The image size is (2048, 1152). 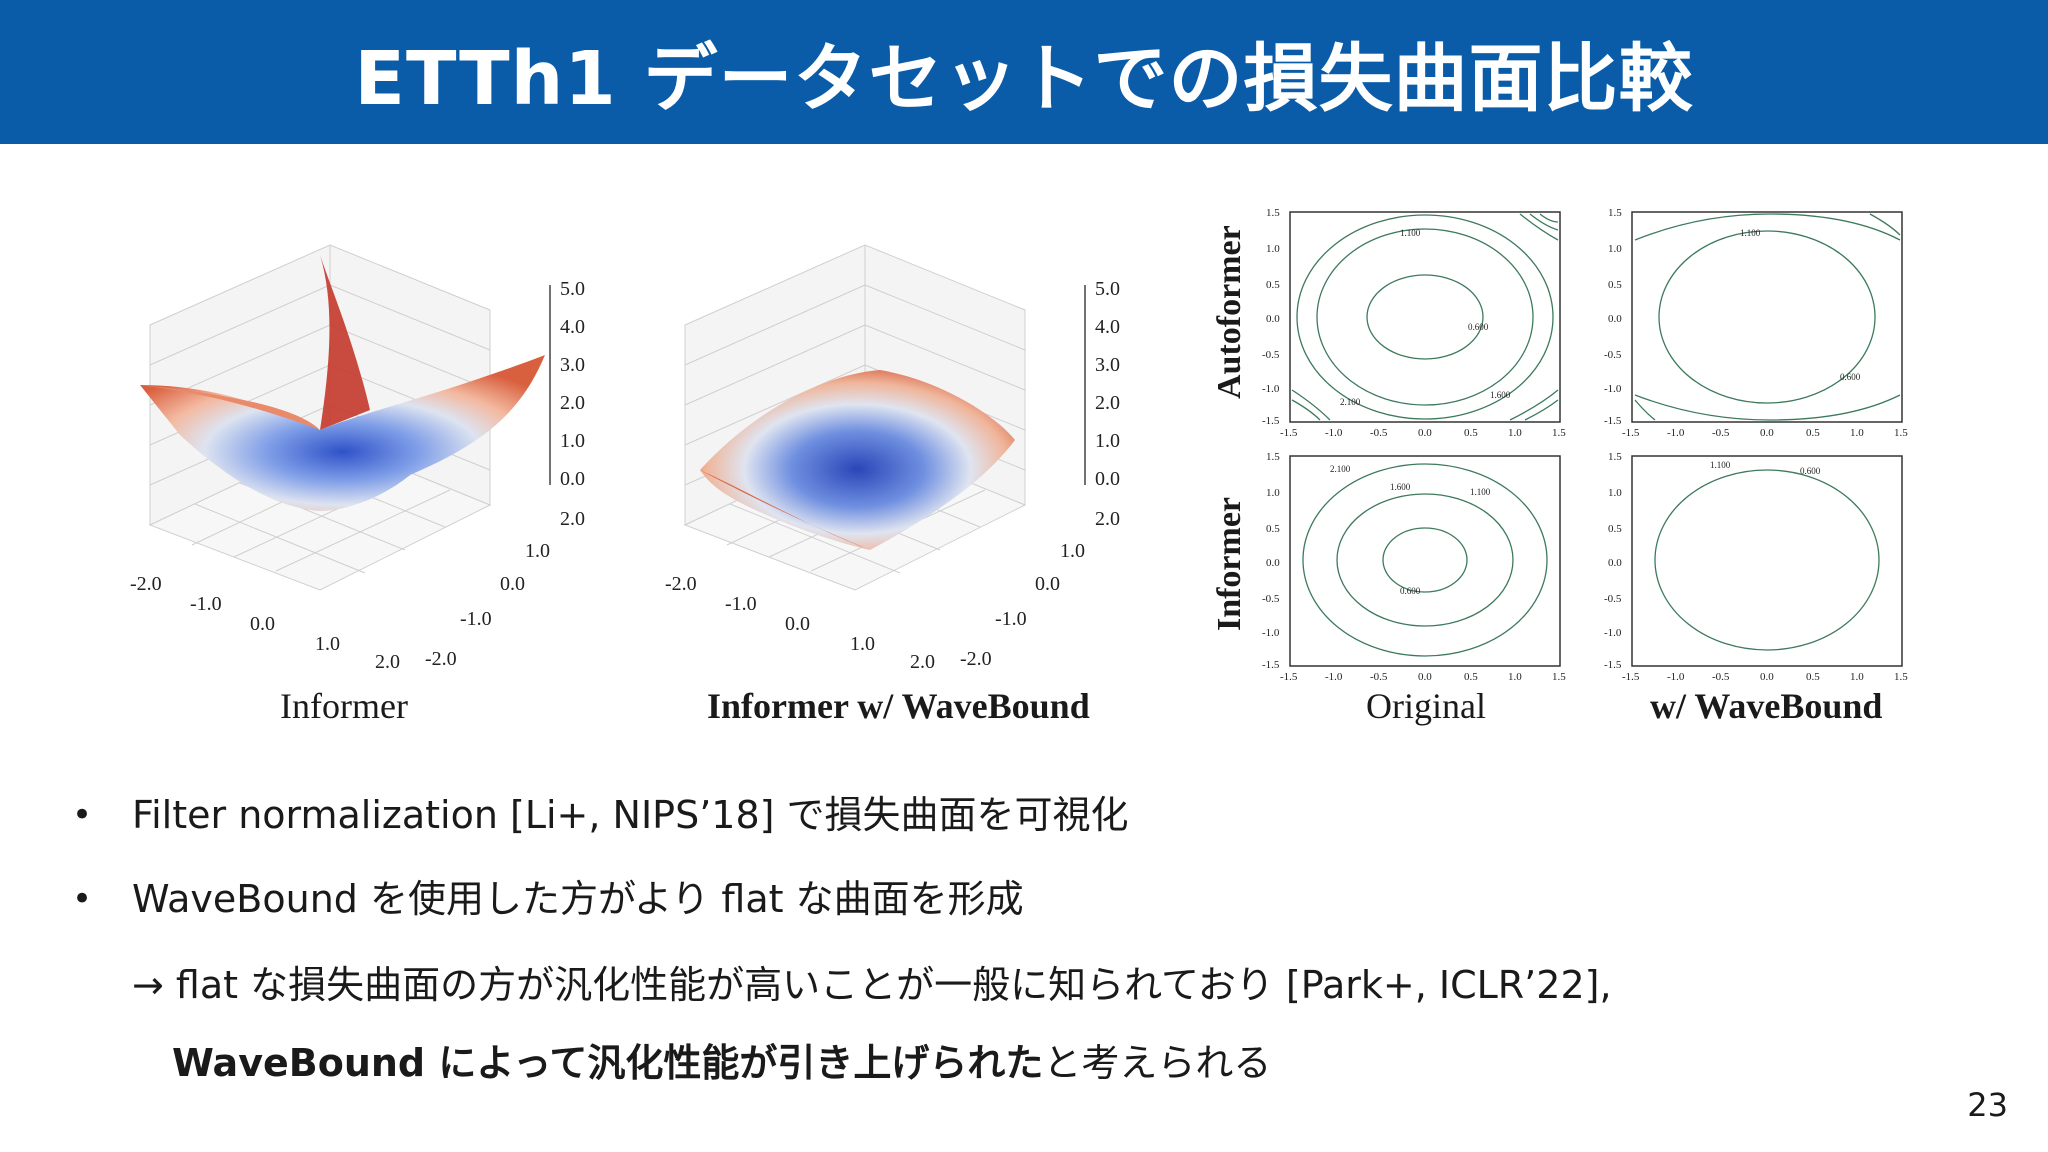 What do you see at coordinates (1766, 706) in the screenshot?
I see `caption-wavebound: w/ WaveBound` at bounding box center [1766, 706].